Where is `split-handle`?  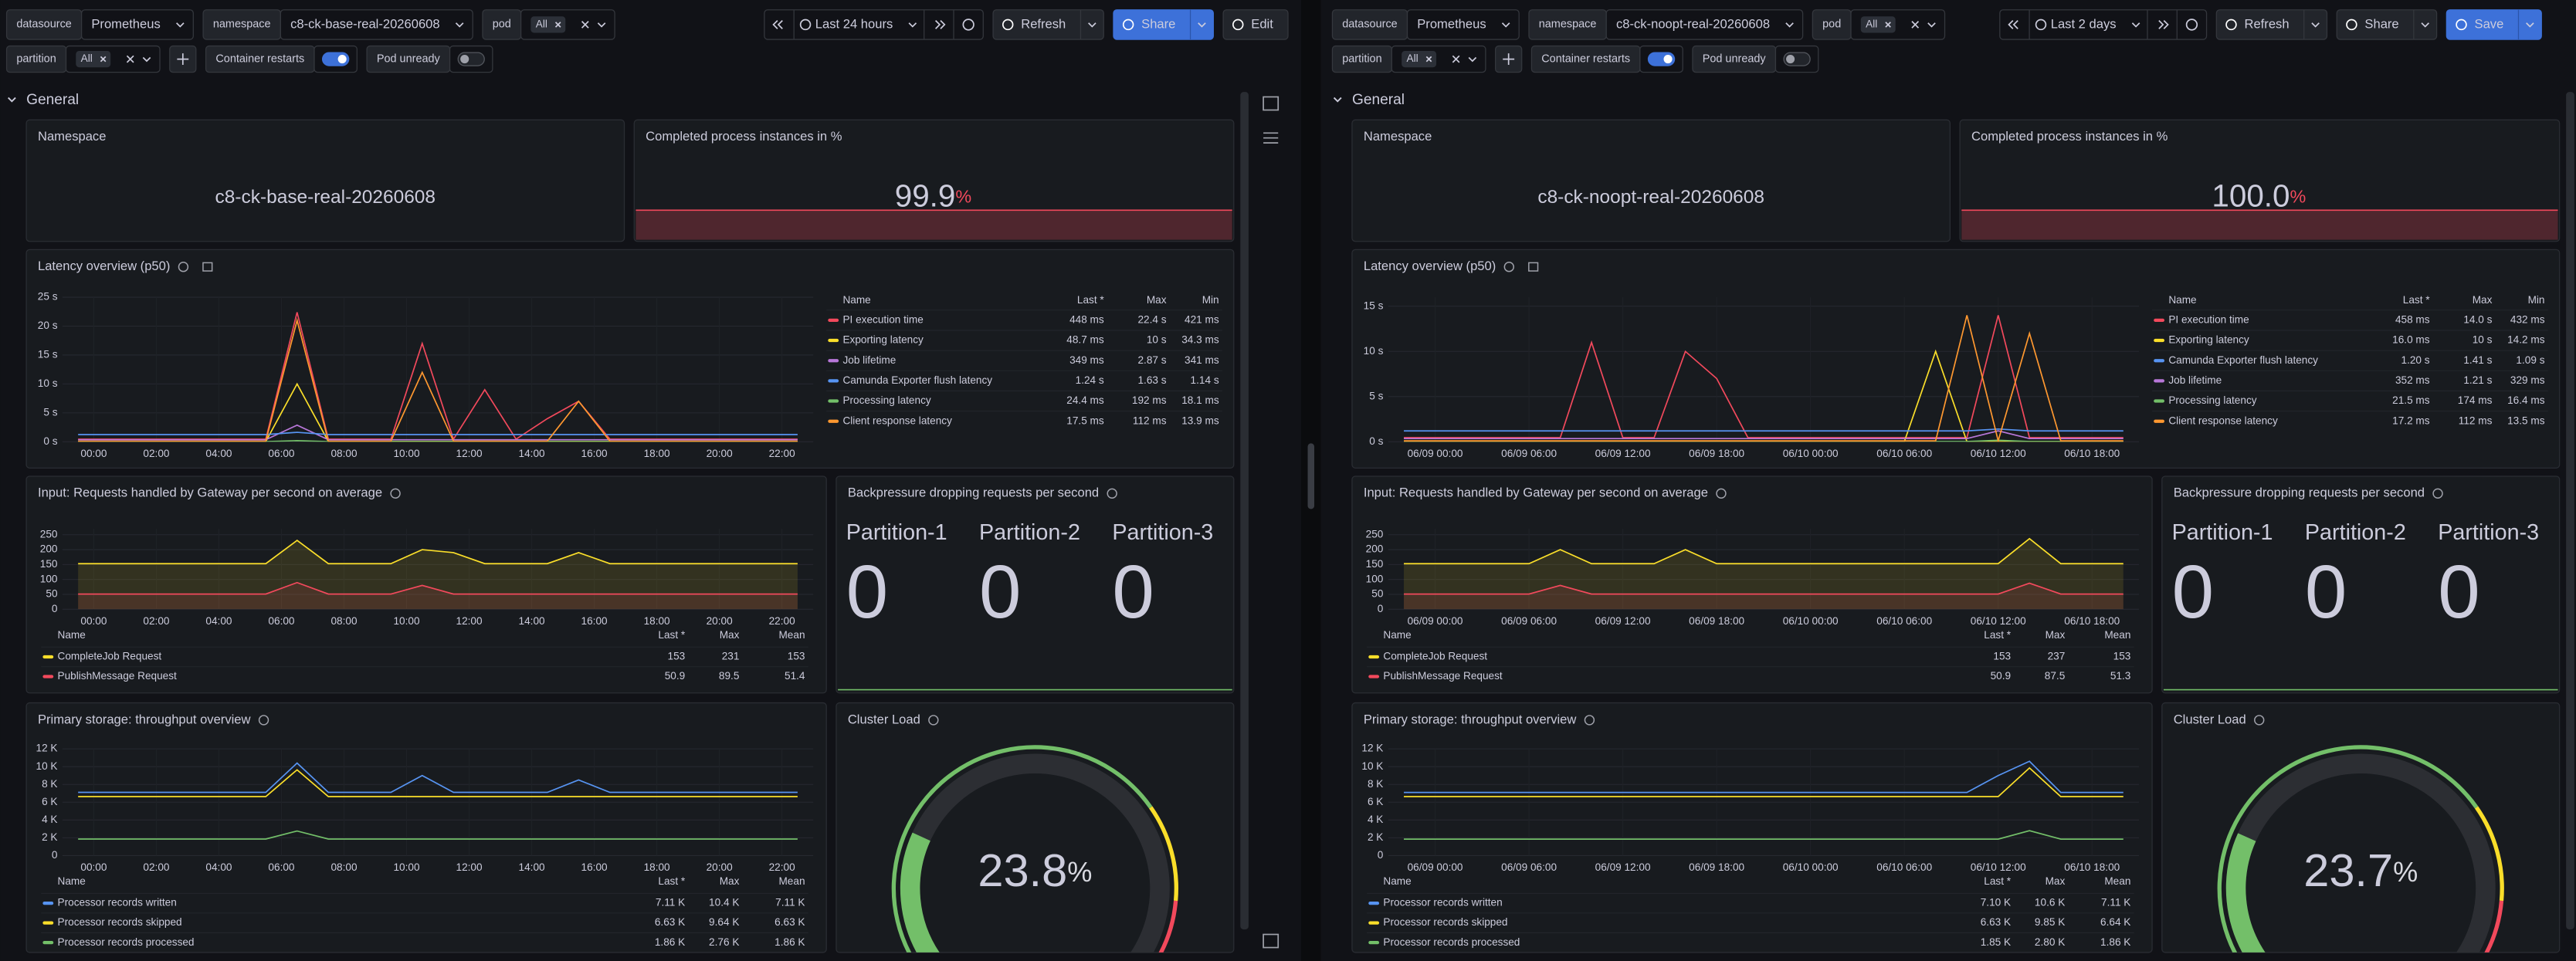
split-handle is located at coordinates (1311, 476).